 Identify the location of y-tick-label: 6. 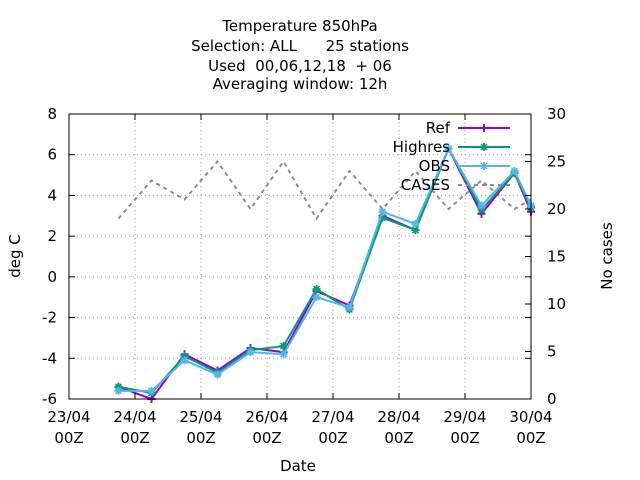
(52, 155).